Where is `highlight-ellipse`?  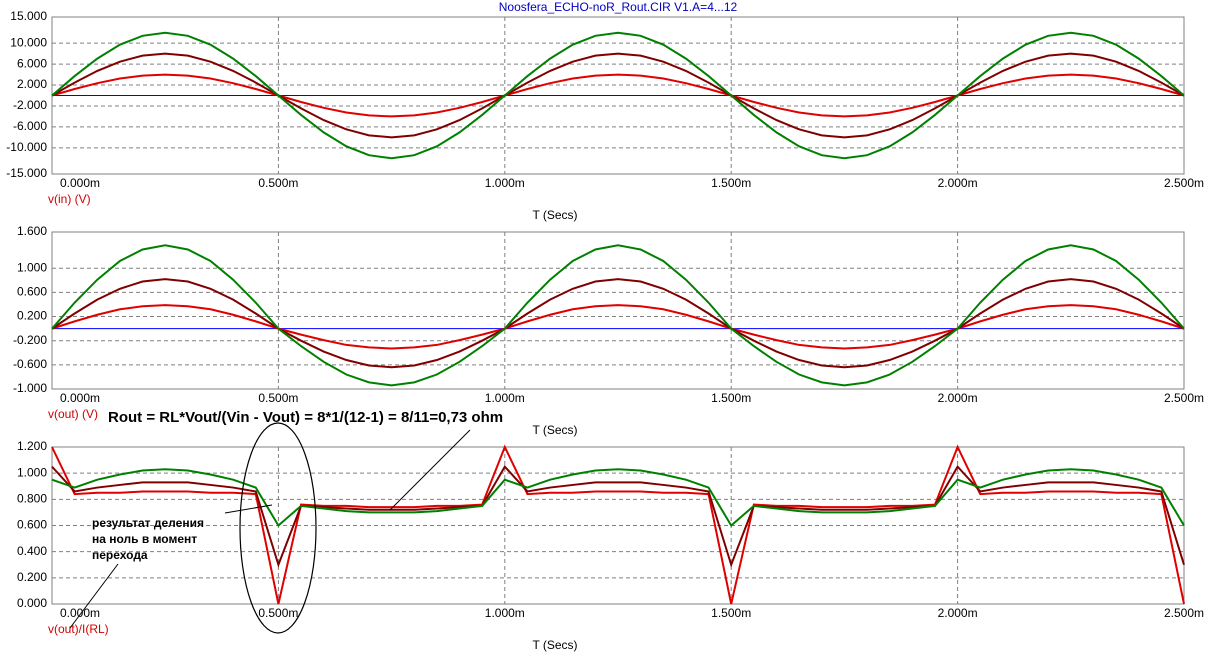 highlight-ellipse is located at coordinates (278, 528).